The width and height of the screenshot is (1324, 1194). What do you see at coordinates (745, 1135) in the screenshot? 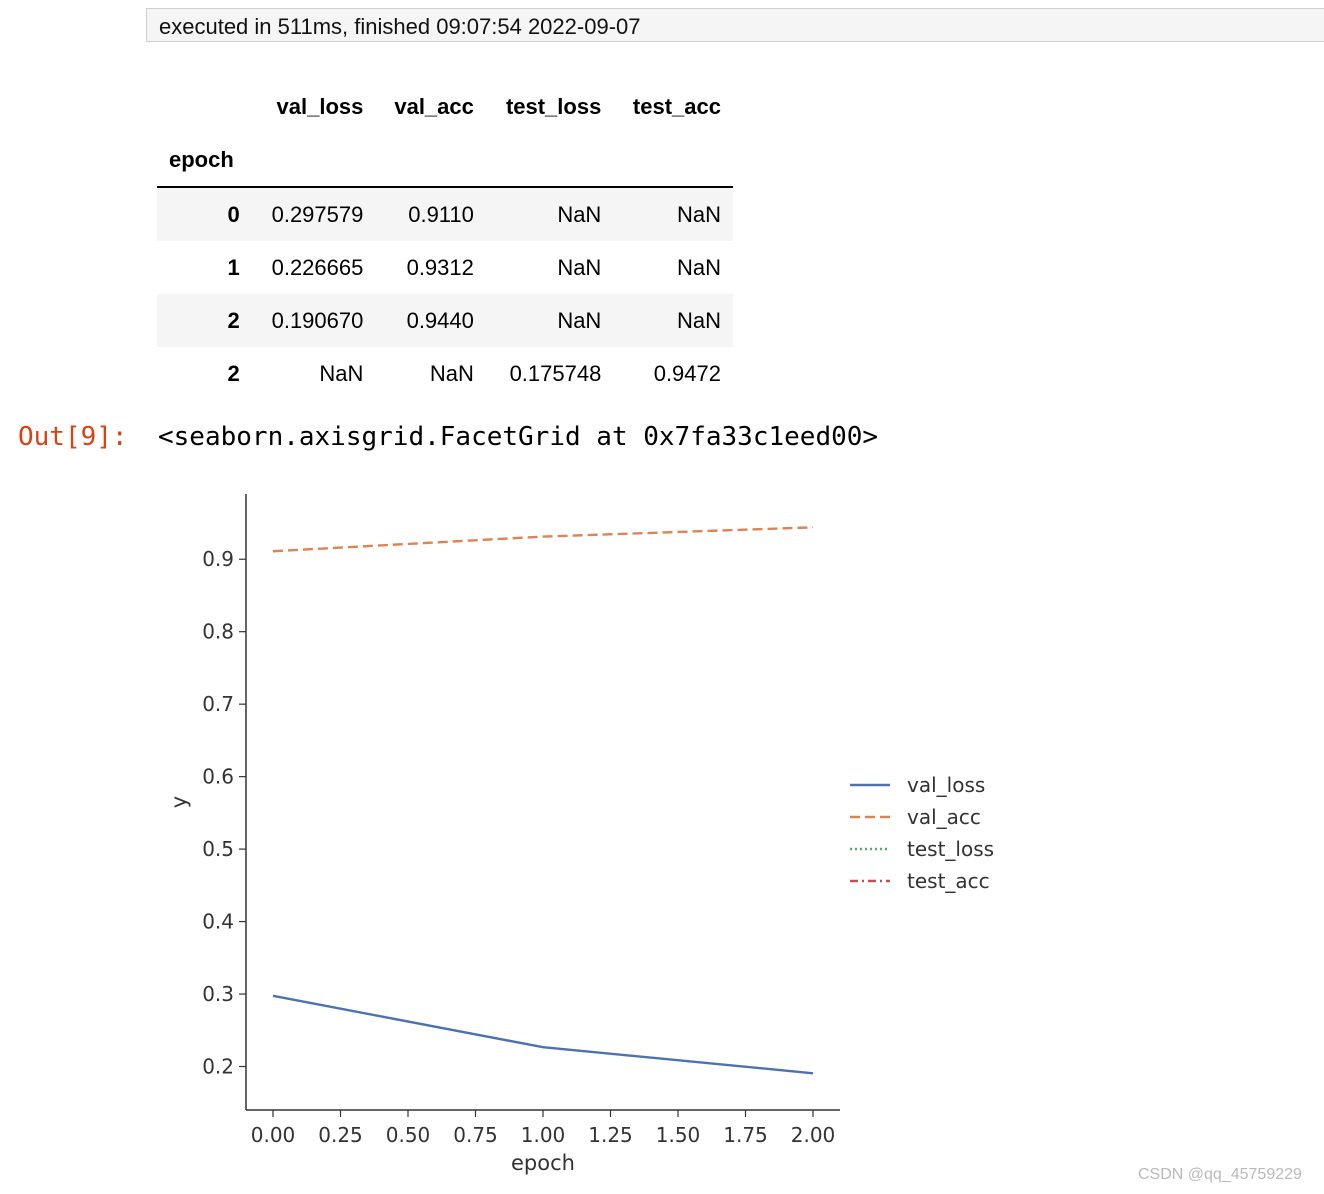
I see `x-tick-label: 1.75` at bounding box center [745, 1135].